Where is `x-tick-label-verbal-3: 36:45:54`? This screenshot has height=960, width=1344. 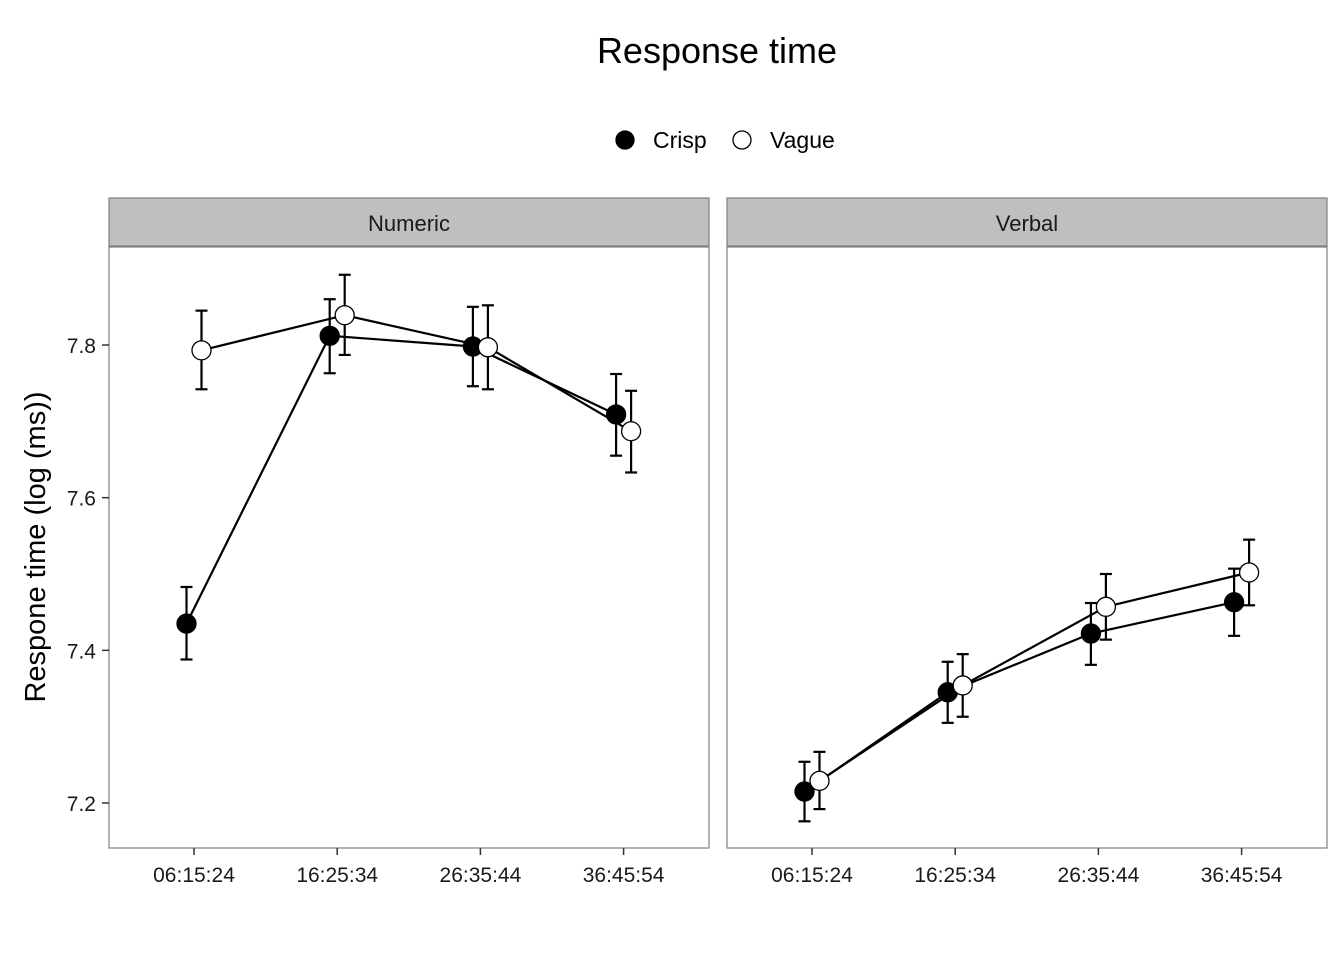 x-tick-label-verbal-3: 36:45:54 is located at coordinates (1242, 875).